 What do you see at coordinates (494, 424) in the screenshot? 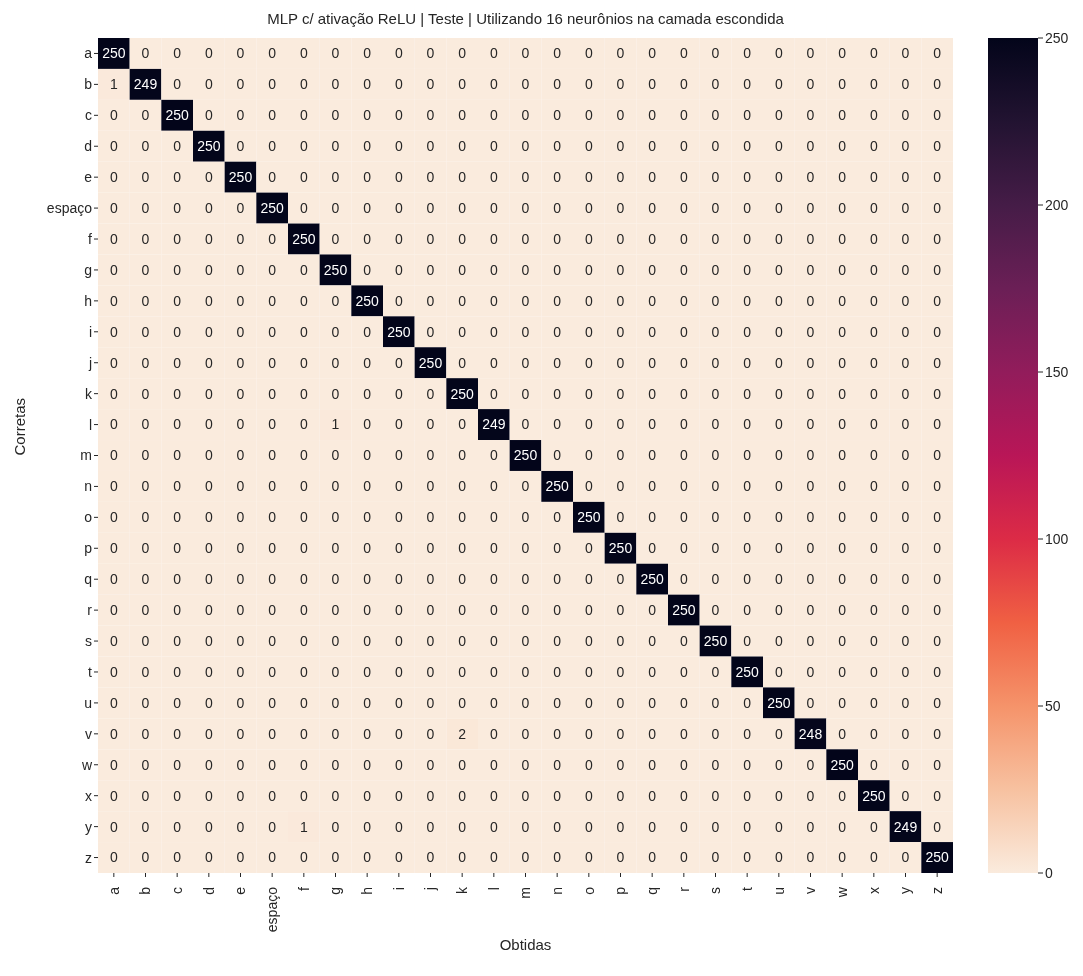
I see `data-label: 249` at bounding box center [494, 424].